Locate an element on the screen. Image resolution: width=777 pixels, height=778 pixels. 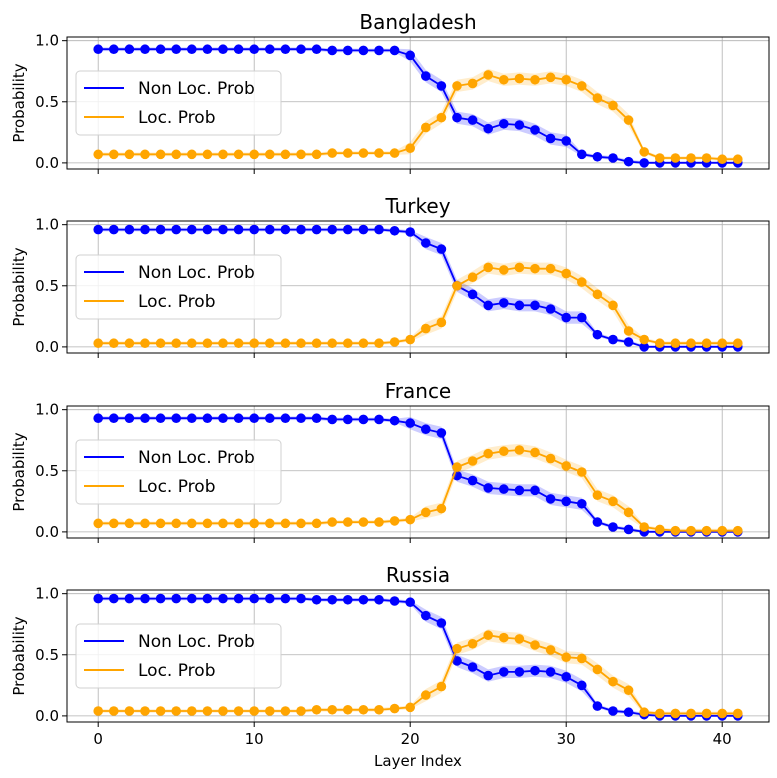
y-tick-label: 0.5 is located at coordinates (47, 102).